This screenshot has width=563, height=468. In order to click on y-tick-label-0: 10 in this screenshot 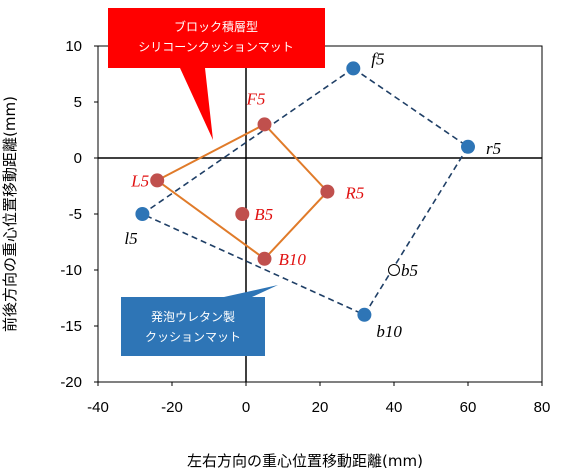, I will do `click(73, 46)`.